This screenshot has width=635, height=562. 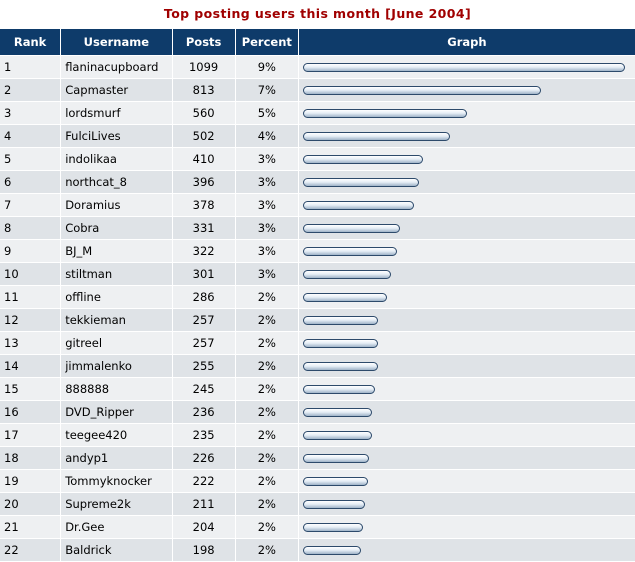 I want to click on table-row: 3 lordsmurf 560 5%, so click(x=317, y=113).